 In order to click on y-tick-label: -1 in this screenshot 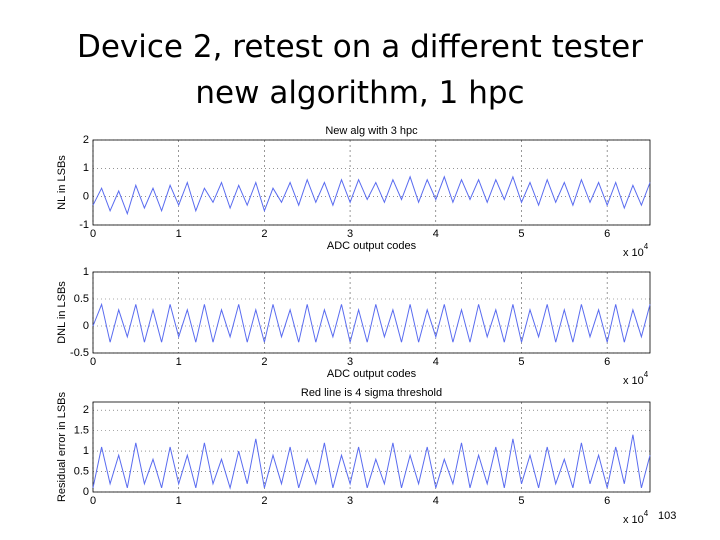, I will do `click(84, 225)`.